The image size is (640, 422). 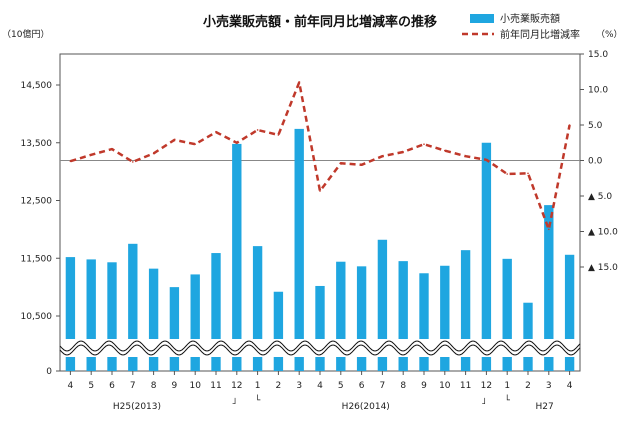 I want to click on y-left-tick-label: 14,500, so click(x=37, y=86).